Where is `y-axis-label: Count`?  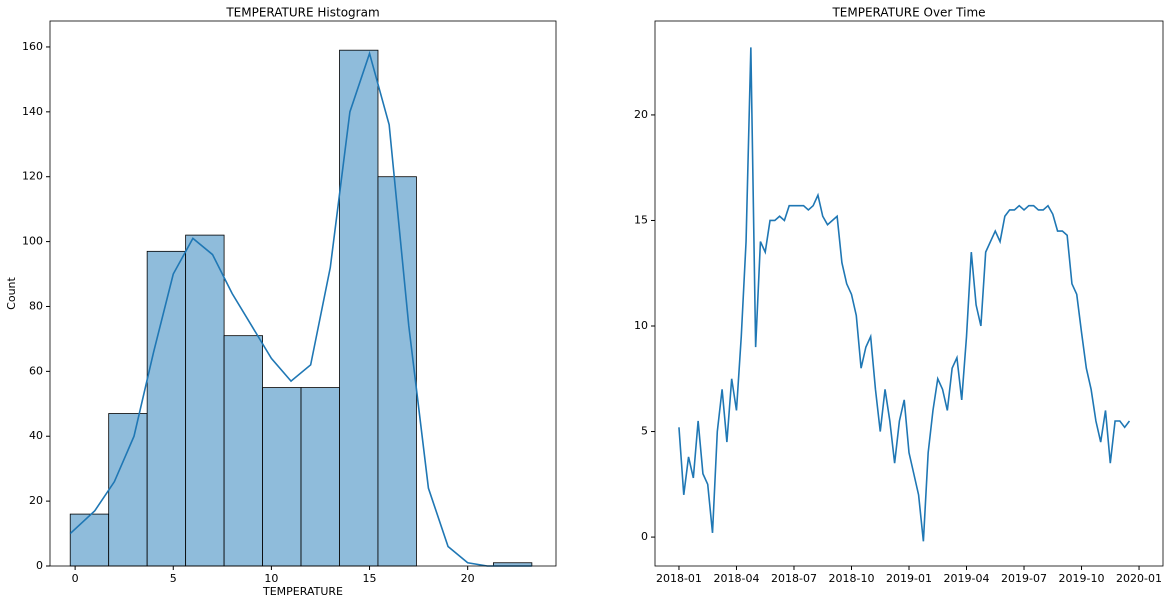 y-axis-label: Count is located at coordinates (11, 292).